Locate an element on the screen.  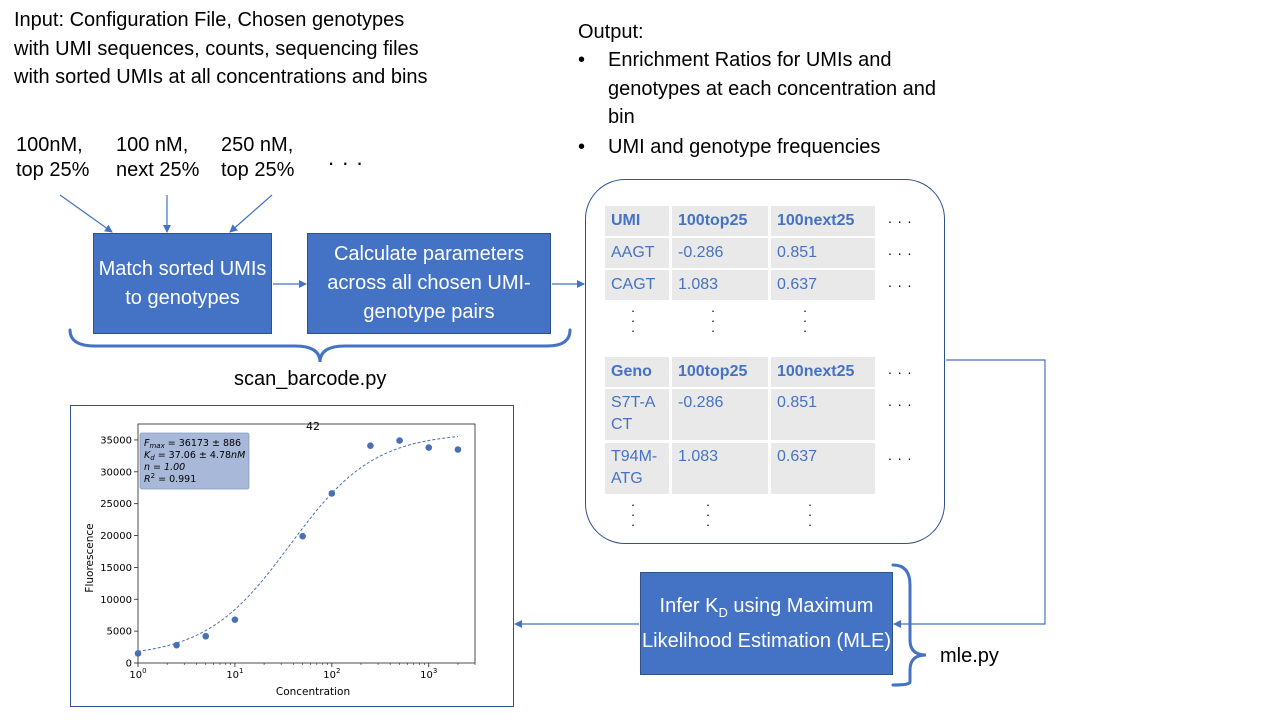
arrow-cond1 is located at coordinates (86, 213).